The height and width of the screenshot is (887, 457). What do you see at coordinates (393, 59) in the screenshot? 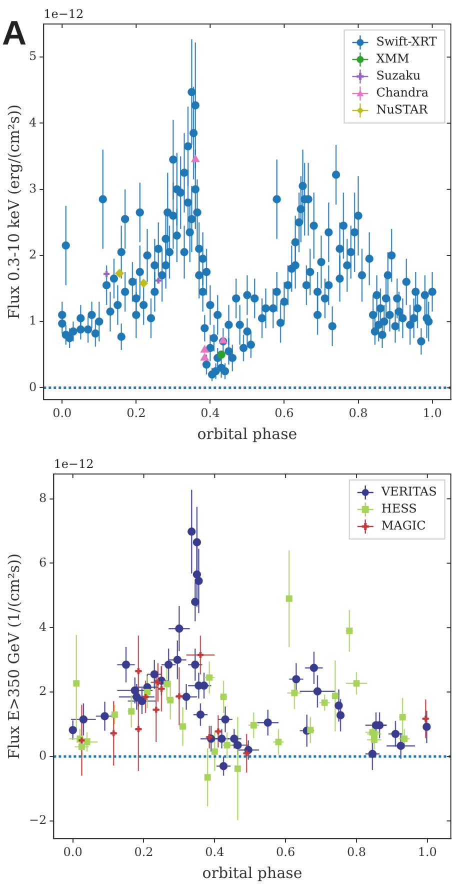
I see `legend-label: XMM` at bounding box center [393, 59].